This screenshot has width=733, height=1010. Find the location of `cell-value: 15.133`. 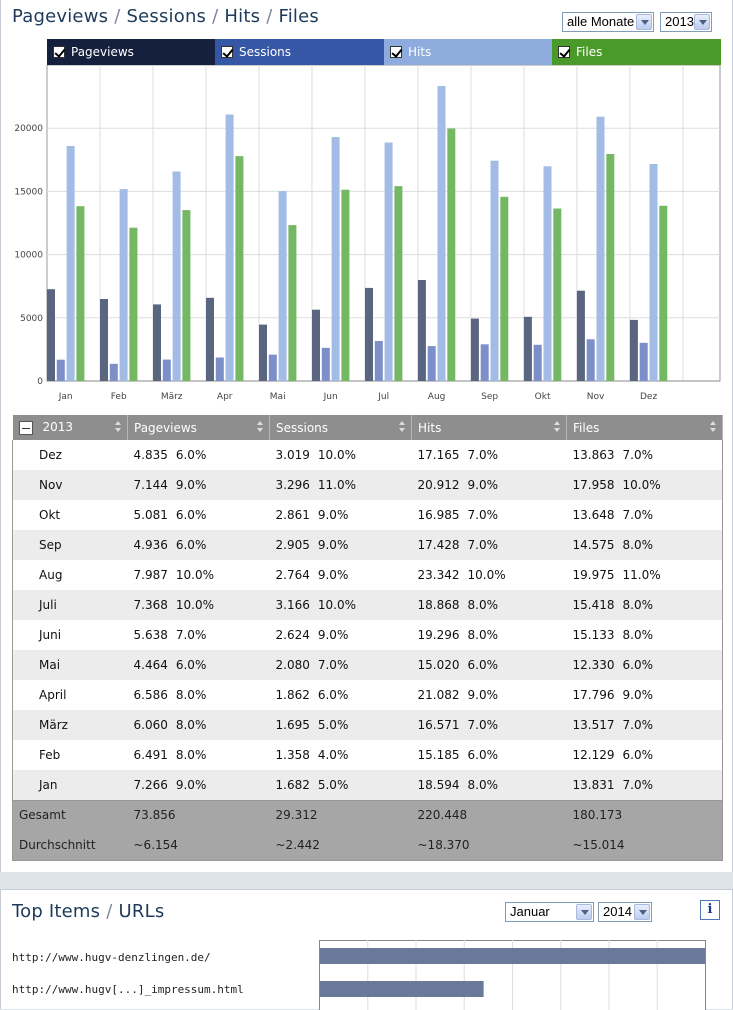

cell-value: 15.133 is located at coordinates (594, 635).